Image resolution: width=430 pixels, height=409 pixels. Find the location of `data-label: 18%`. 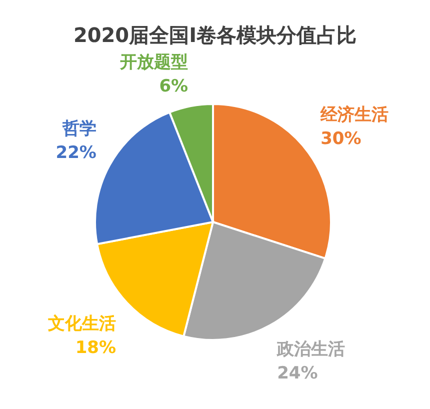

data-label: 18% is located at coordinates (95, 348).